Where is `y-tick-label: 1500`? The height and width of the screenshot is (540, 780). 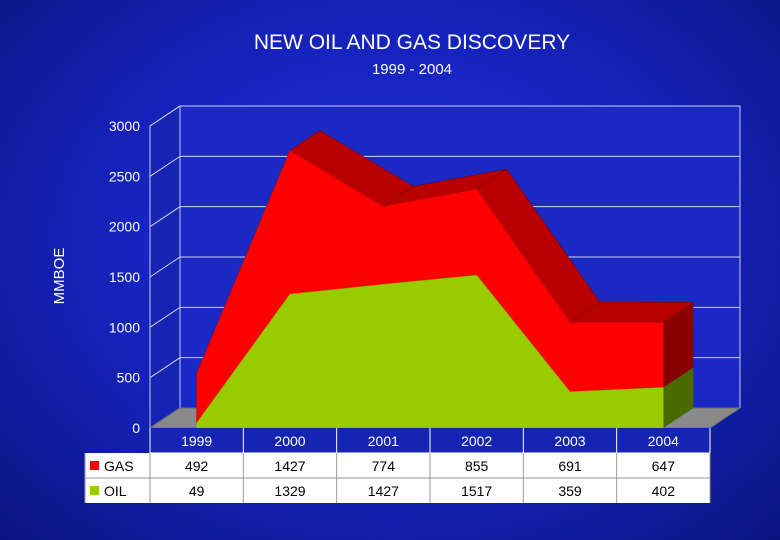 y-tick-label: 1500 is located at coordinates (124, 277).